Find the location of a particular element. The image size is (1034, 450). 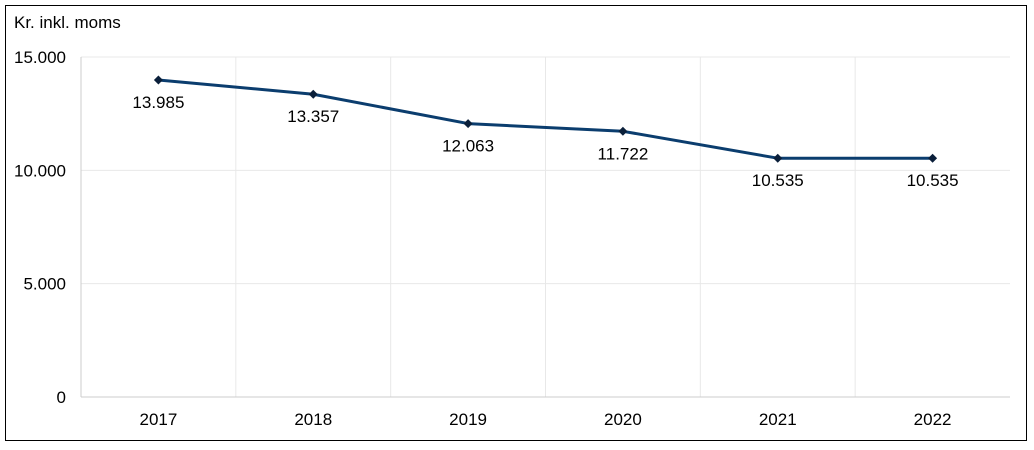

x-tick-label: 2021 is located at coordinates (778, 419).